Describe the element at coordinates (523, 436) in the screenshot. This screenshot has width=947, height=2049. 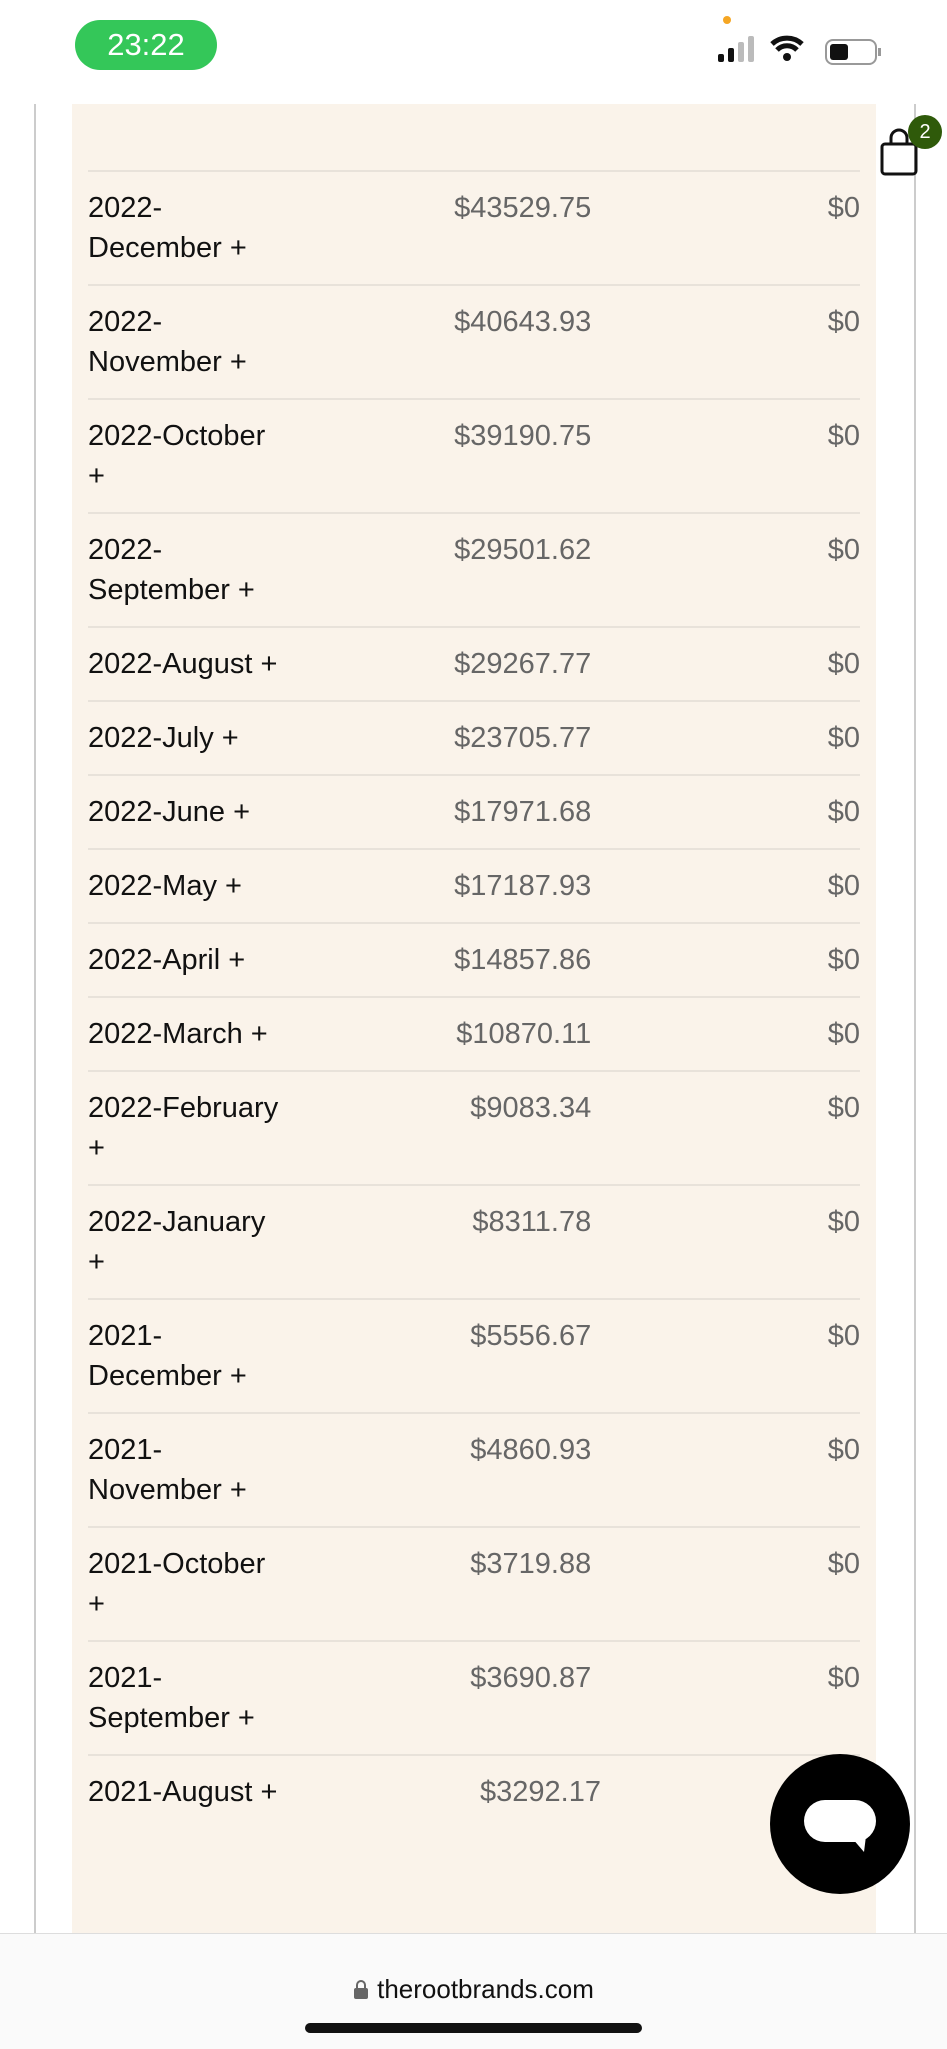
I see `amount: $39190.75` at that location.